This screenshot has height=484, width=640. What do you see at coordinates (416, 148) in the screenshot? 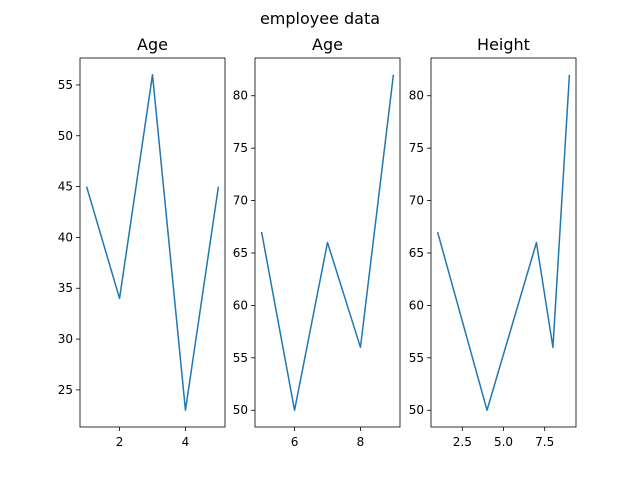
I see `plot-3-ytick-label: 75` at bounding box center [416, 148].